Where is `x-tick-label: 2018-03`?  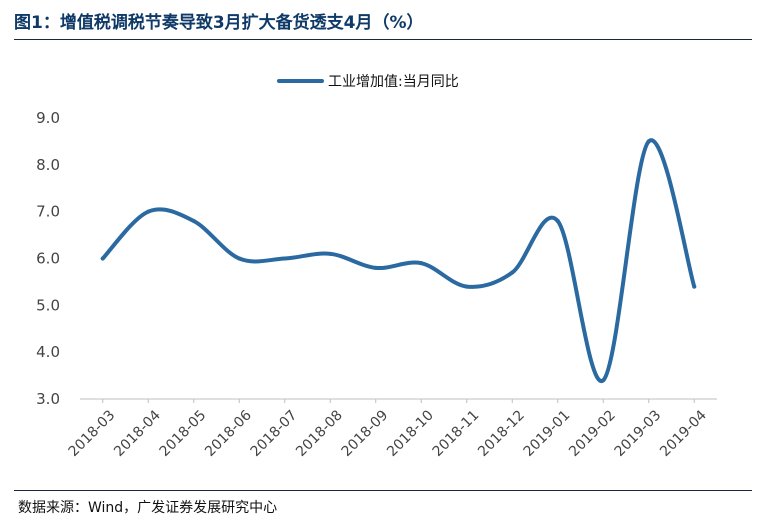 x-tick-label: 2018-03 is located at coordinates (92, 433).